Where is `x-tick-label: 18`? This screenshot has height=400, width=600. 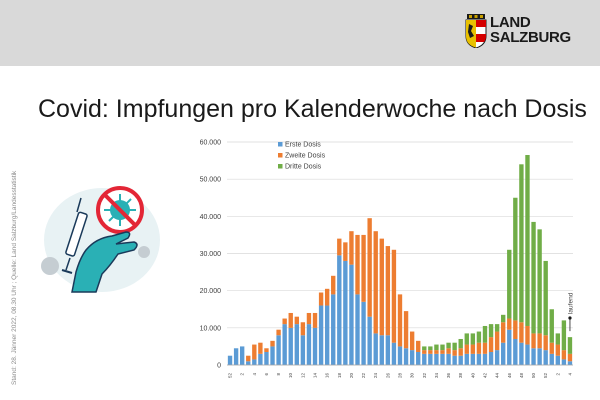
x-tick-label: 18 is located at coordinates (339, 375).